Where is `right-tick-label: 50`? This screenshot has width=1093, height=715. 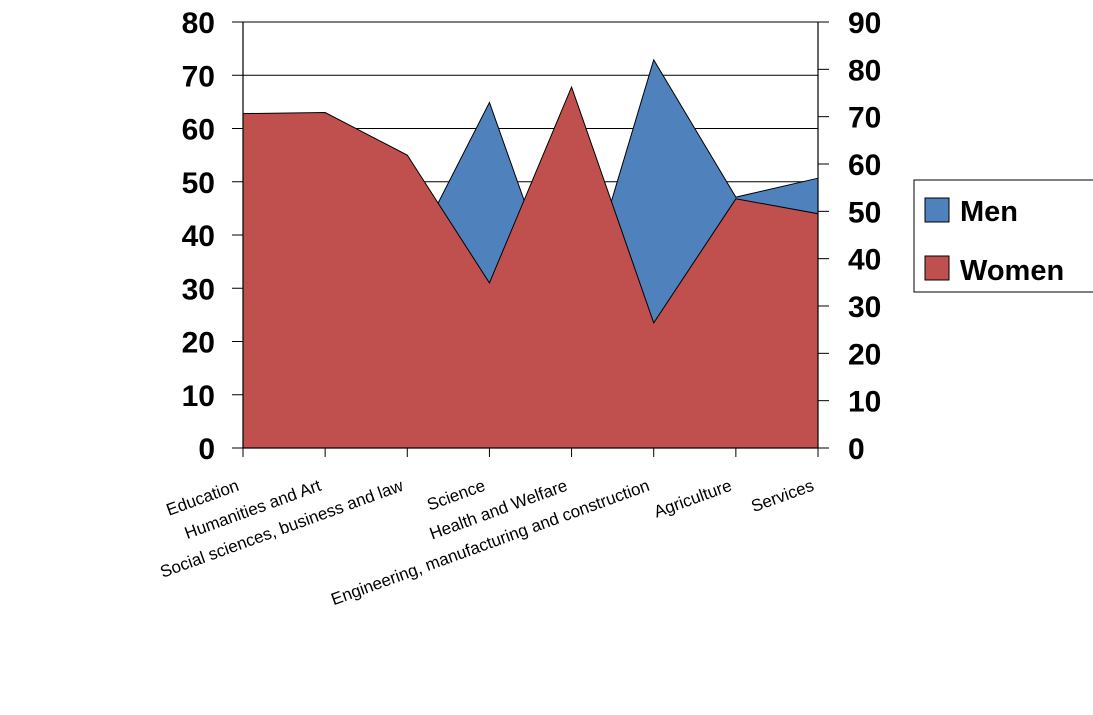
right-tick-label: 50 is located at coordinates (864, 212).